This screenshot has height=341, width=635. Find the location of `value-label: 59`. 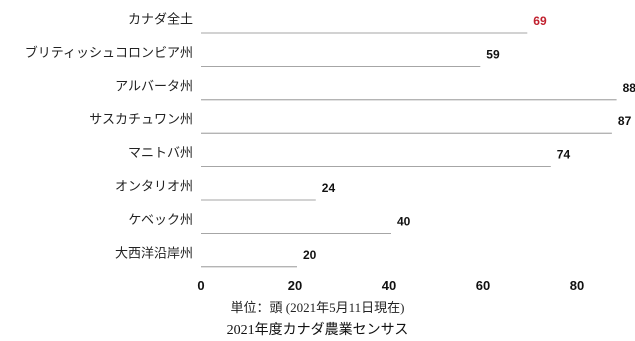

value-label: 59 is located at coordinates (493, 54).